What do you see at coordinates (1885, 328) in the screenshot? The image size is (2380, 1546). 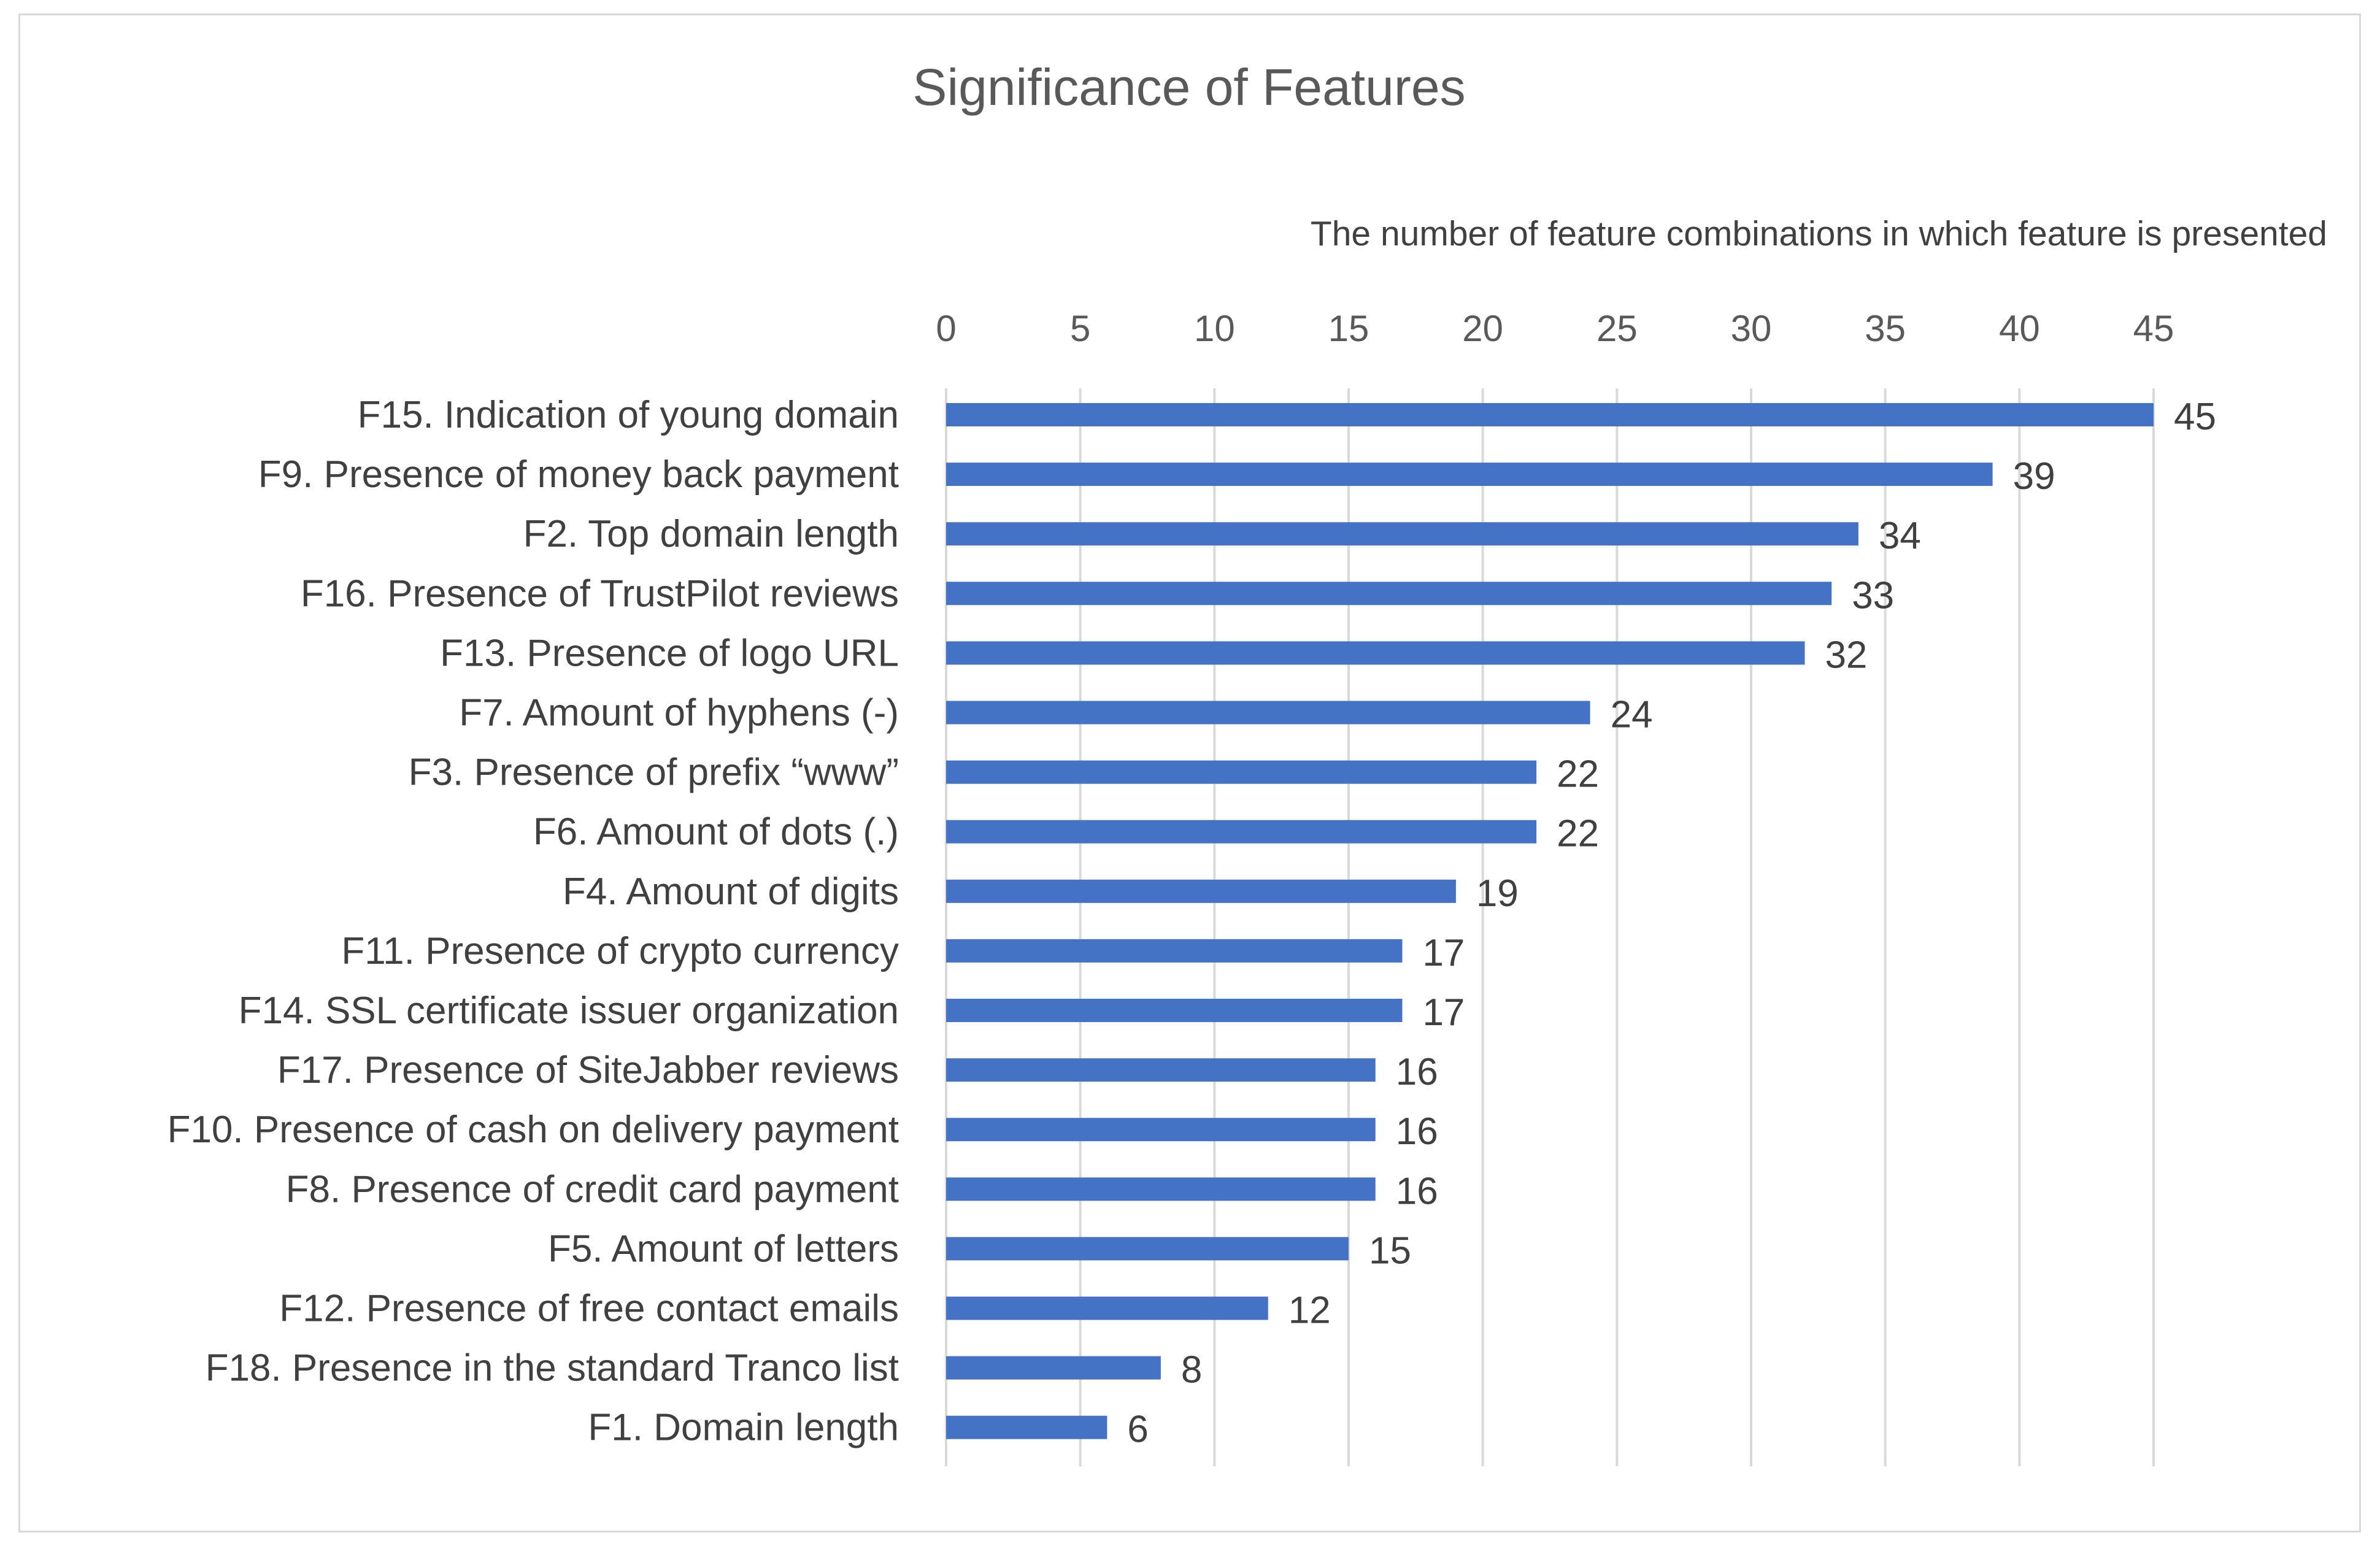 I see `x-tick-label: 35` at bounding box center [1885, 328].